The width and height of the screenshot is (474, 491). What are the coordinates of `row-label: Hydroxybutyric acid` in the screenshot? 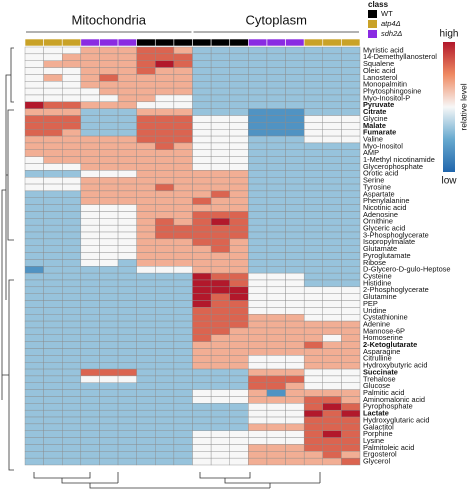 It's located at (395, 365).